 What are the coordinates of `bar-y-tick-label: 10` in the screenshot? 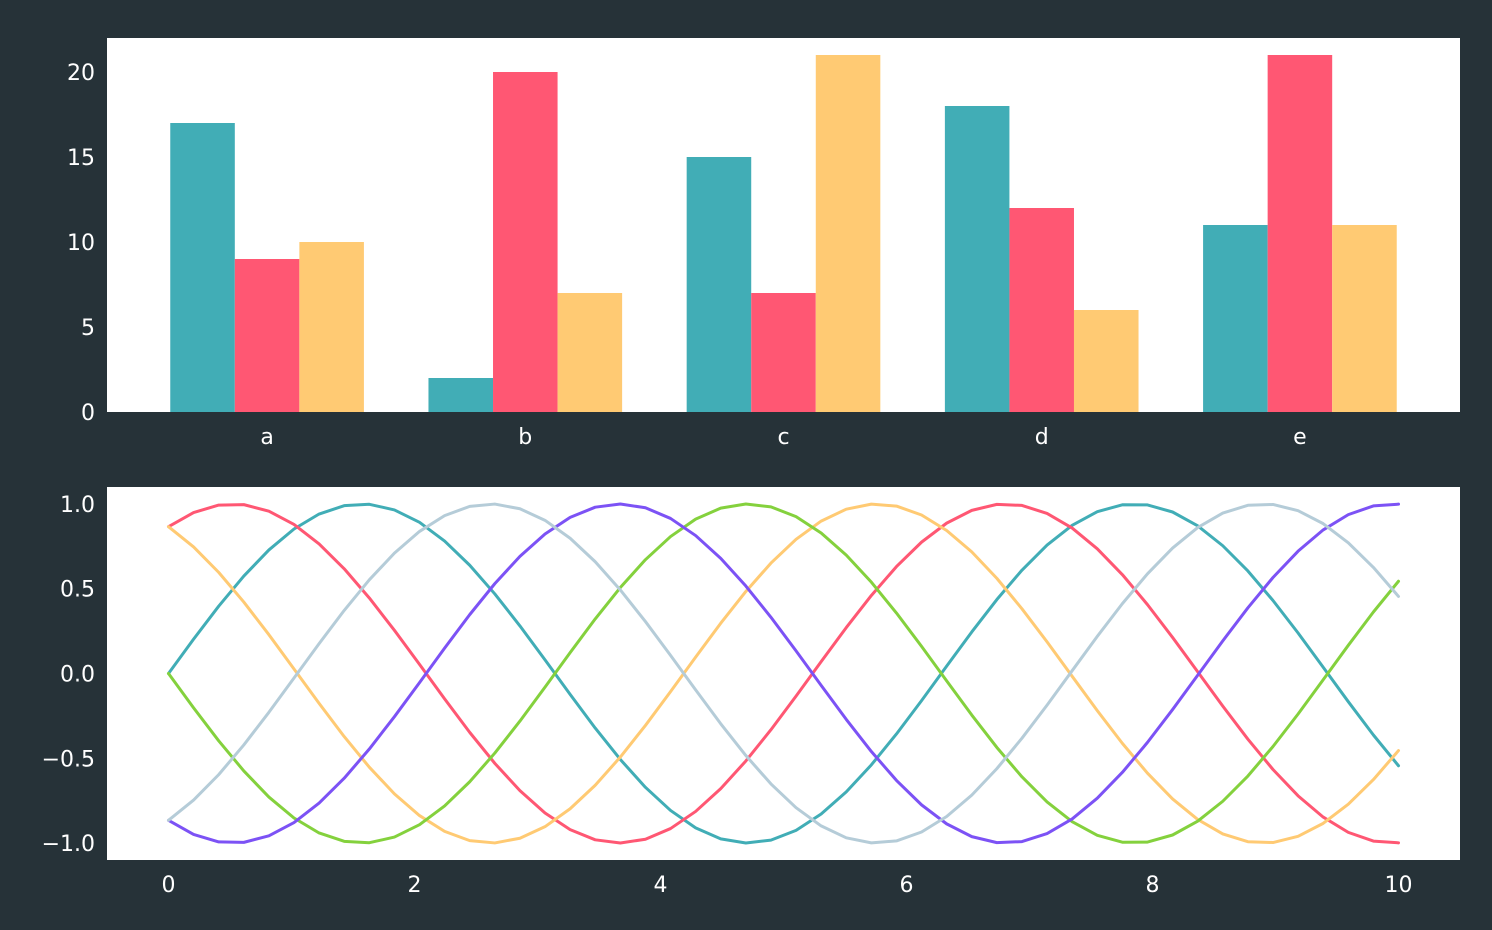 It's located at (81, 243).